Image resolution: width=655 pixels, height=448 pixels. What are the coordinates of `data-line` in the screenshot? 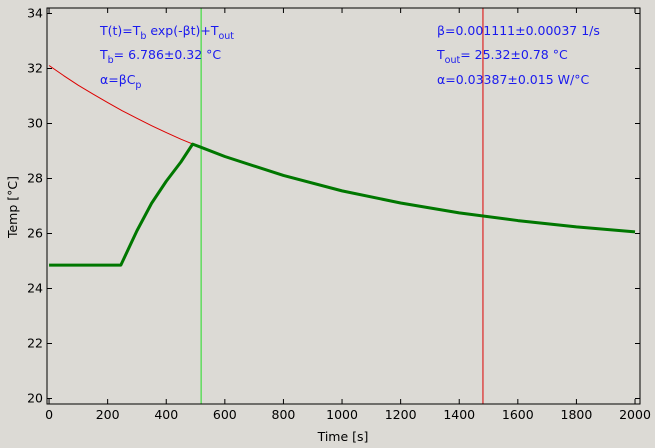 It's located at (122, 105).